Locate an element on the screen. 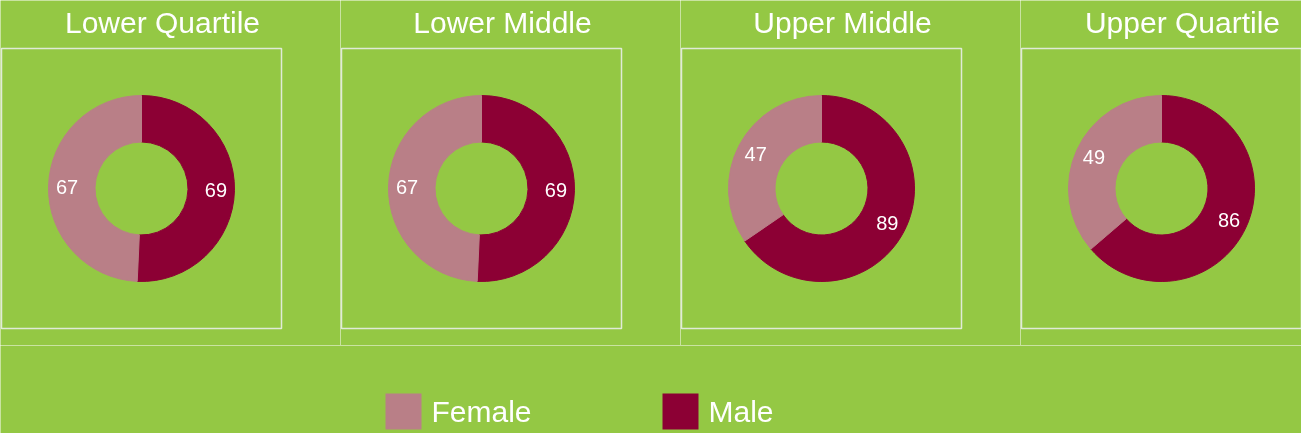 The image size is (1301, 433). legend-label: Female is located at coordinates (481, 411).